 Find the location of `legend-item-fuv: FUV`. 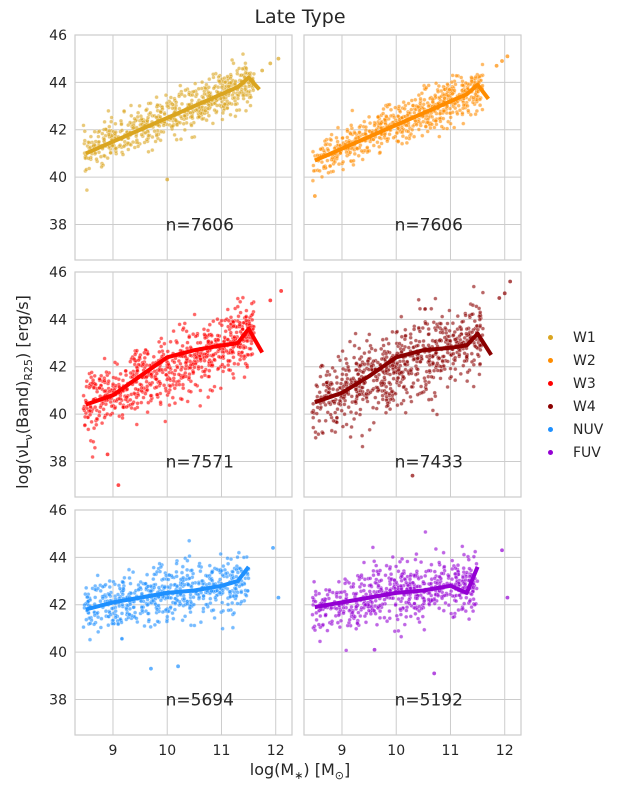

legend-item-fuv: FUV is located at coordinates (575, 452).